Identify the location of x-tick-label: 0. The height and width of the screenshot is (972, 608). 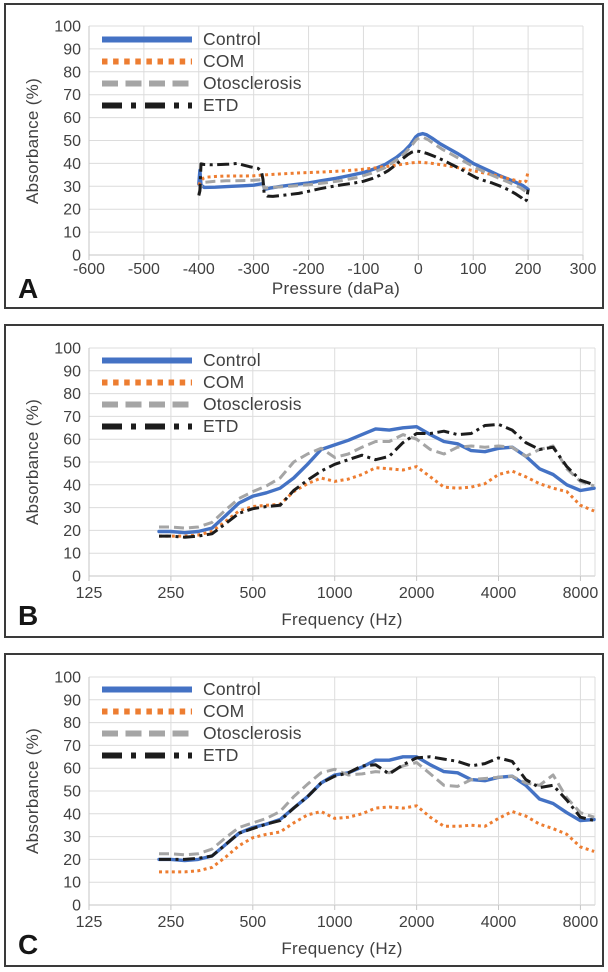
(418, 269).